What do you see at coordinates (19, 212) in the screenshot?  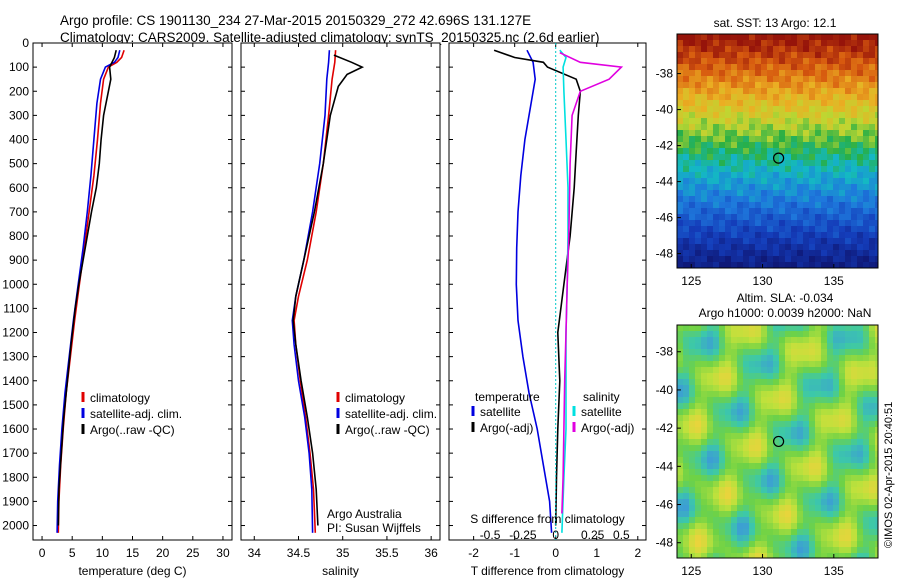 I see `depth-tick-label: 700` at bounding box center [19, 212].